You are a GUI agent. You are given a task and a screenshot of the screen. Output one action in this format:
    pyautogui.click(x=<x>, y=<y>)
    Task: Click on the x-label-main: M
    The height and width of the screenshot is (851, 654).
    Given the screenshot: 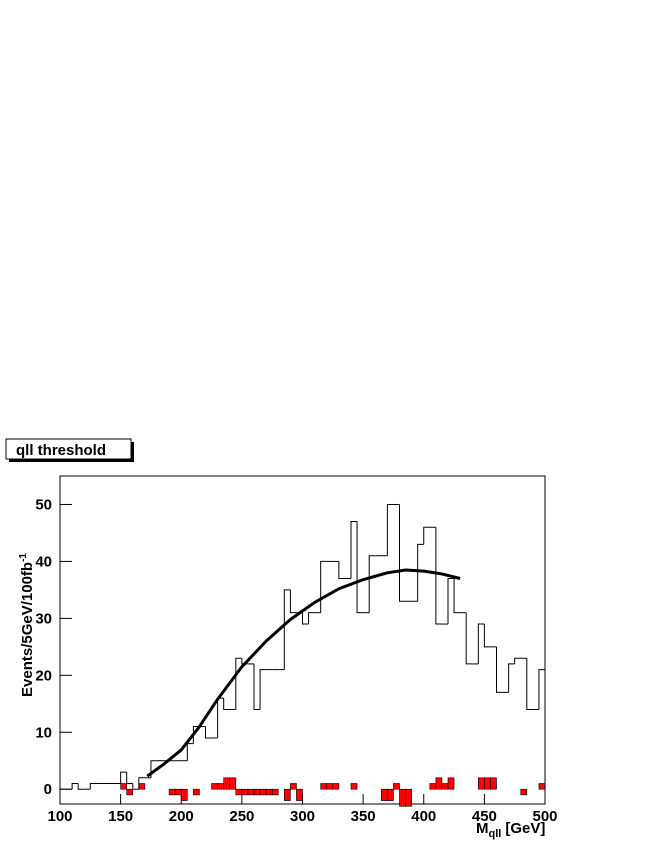 What is the action you would take?
    pyautogui.click(x=482, y=828)
    